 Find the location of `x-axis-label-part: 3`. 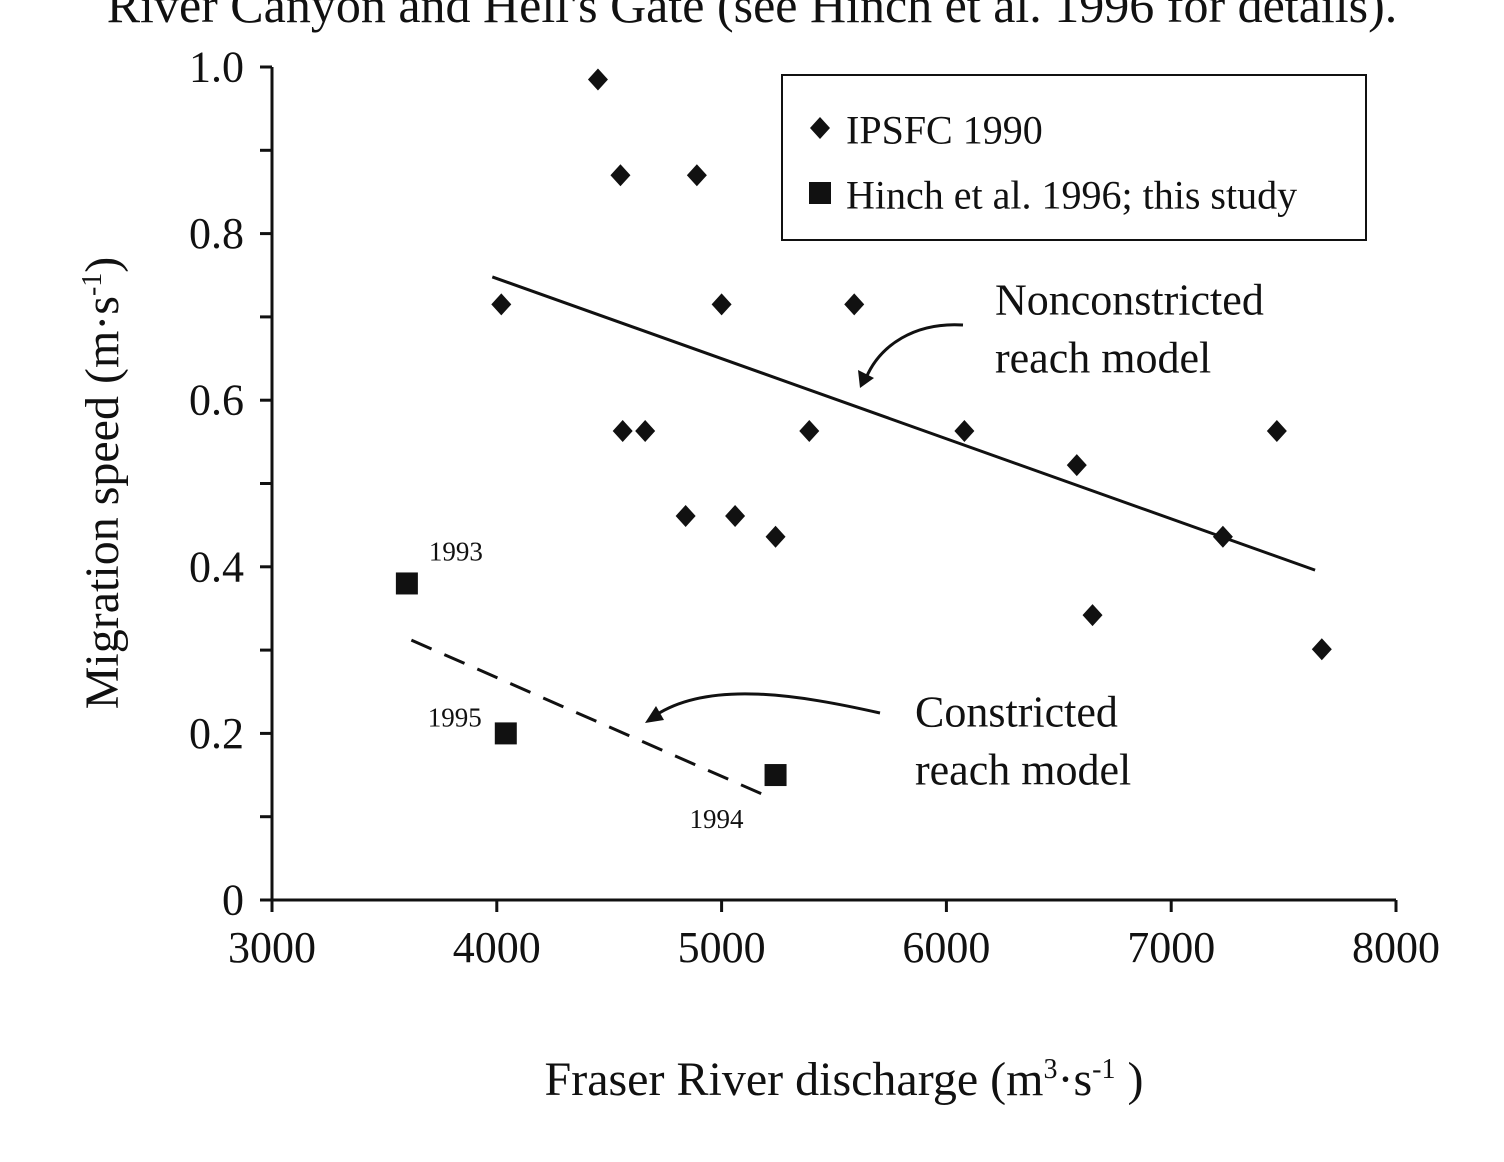

x-axis-label-part: 3 is located at coordinates (1050, 1069).